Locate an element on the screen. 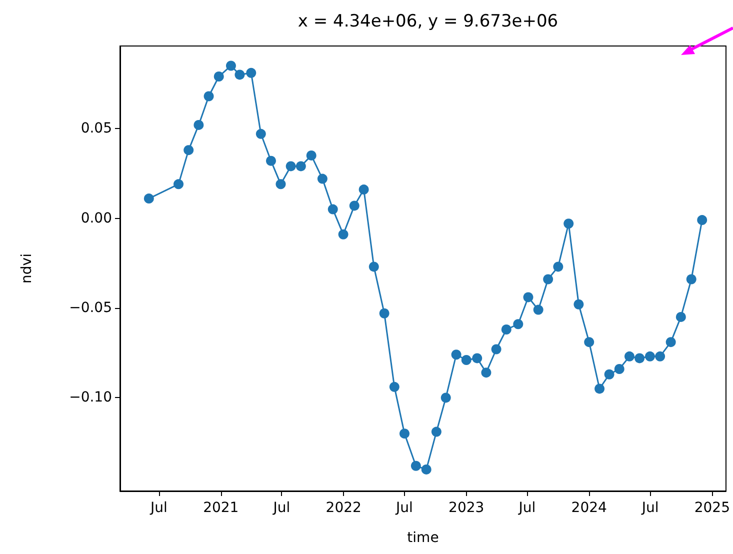 The image size is (733, 554). y-tick-label: −0.10 is located at coordinates (90, 398).